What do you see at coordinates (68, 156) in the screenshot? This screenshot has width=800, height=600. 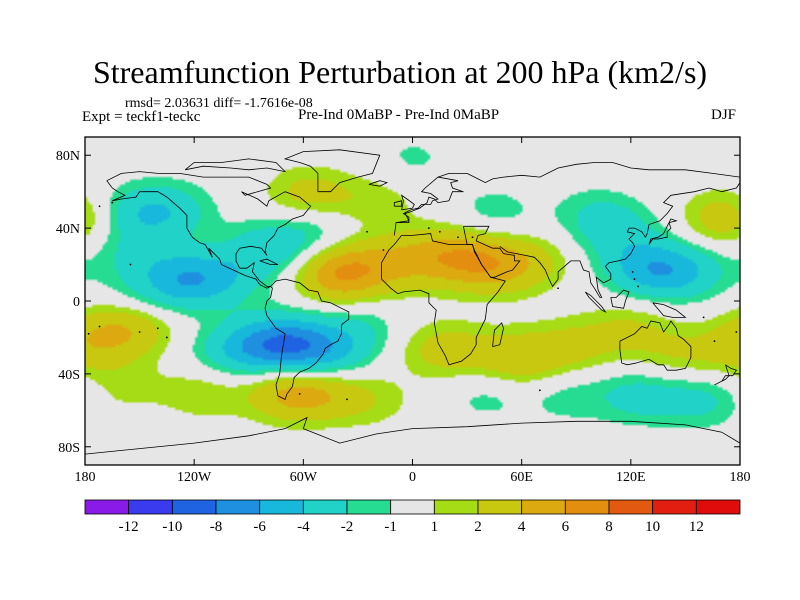 I see `y-tick-label: 80N` at bounding box center [68, 156].